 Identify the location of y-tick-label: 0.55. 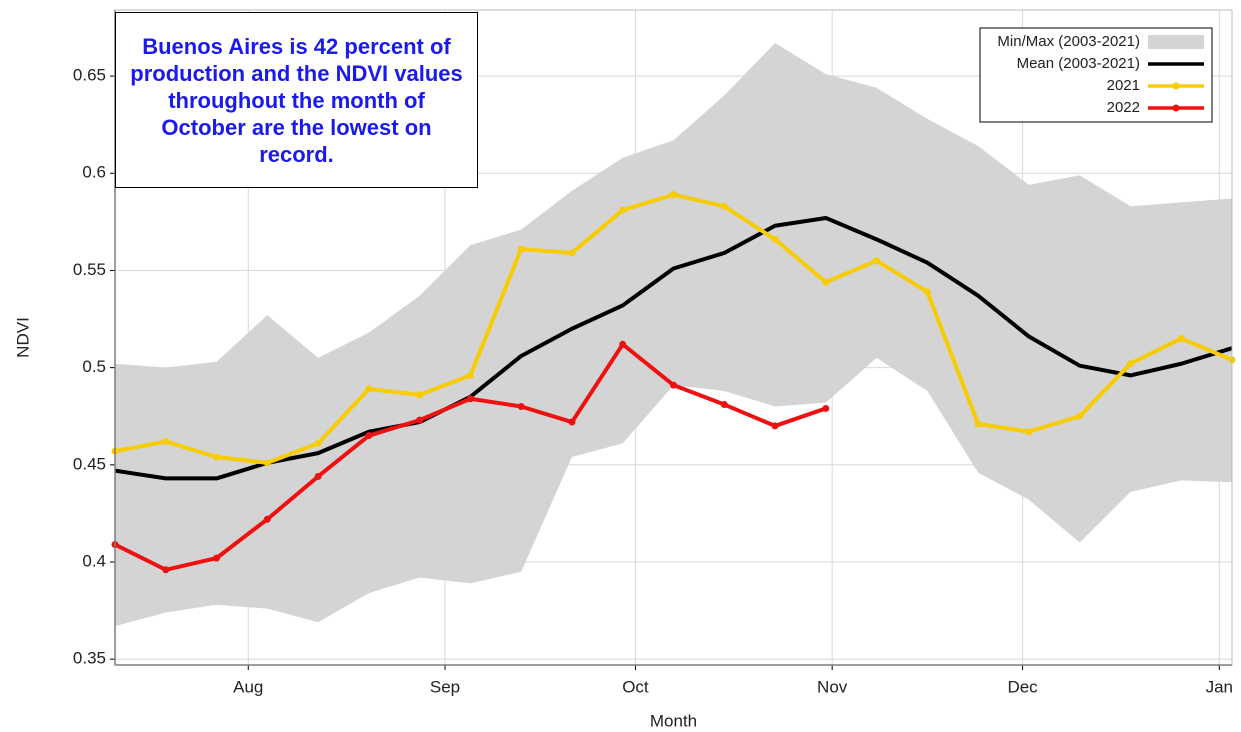
(89, 269).